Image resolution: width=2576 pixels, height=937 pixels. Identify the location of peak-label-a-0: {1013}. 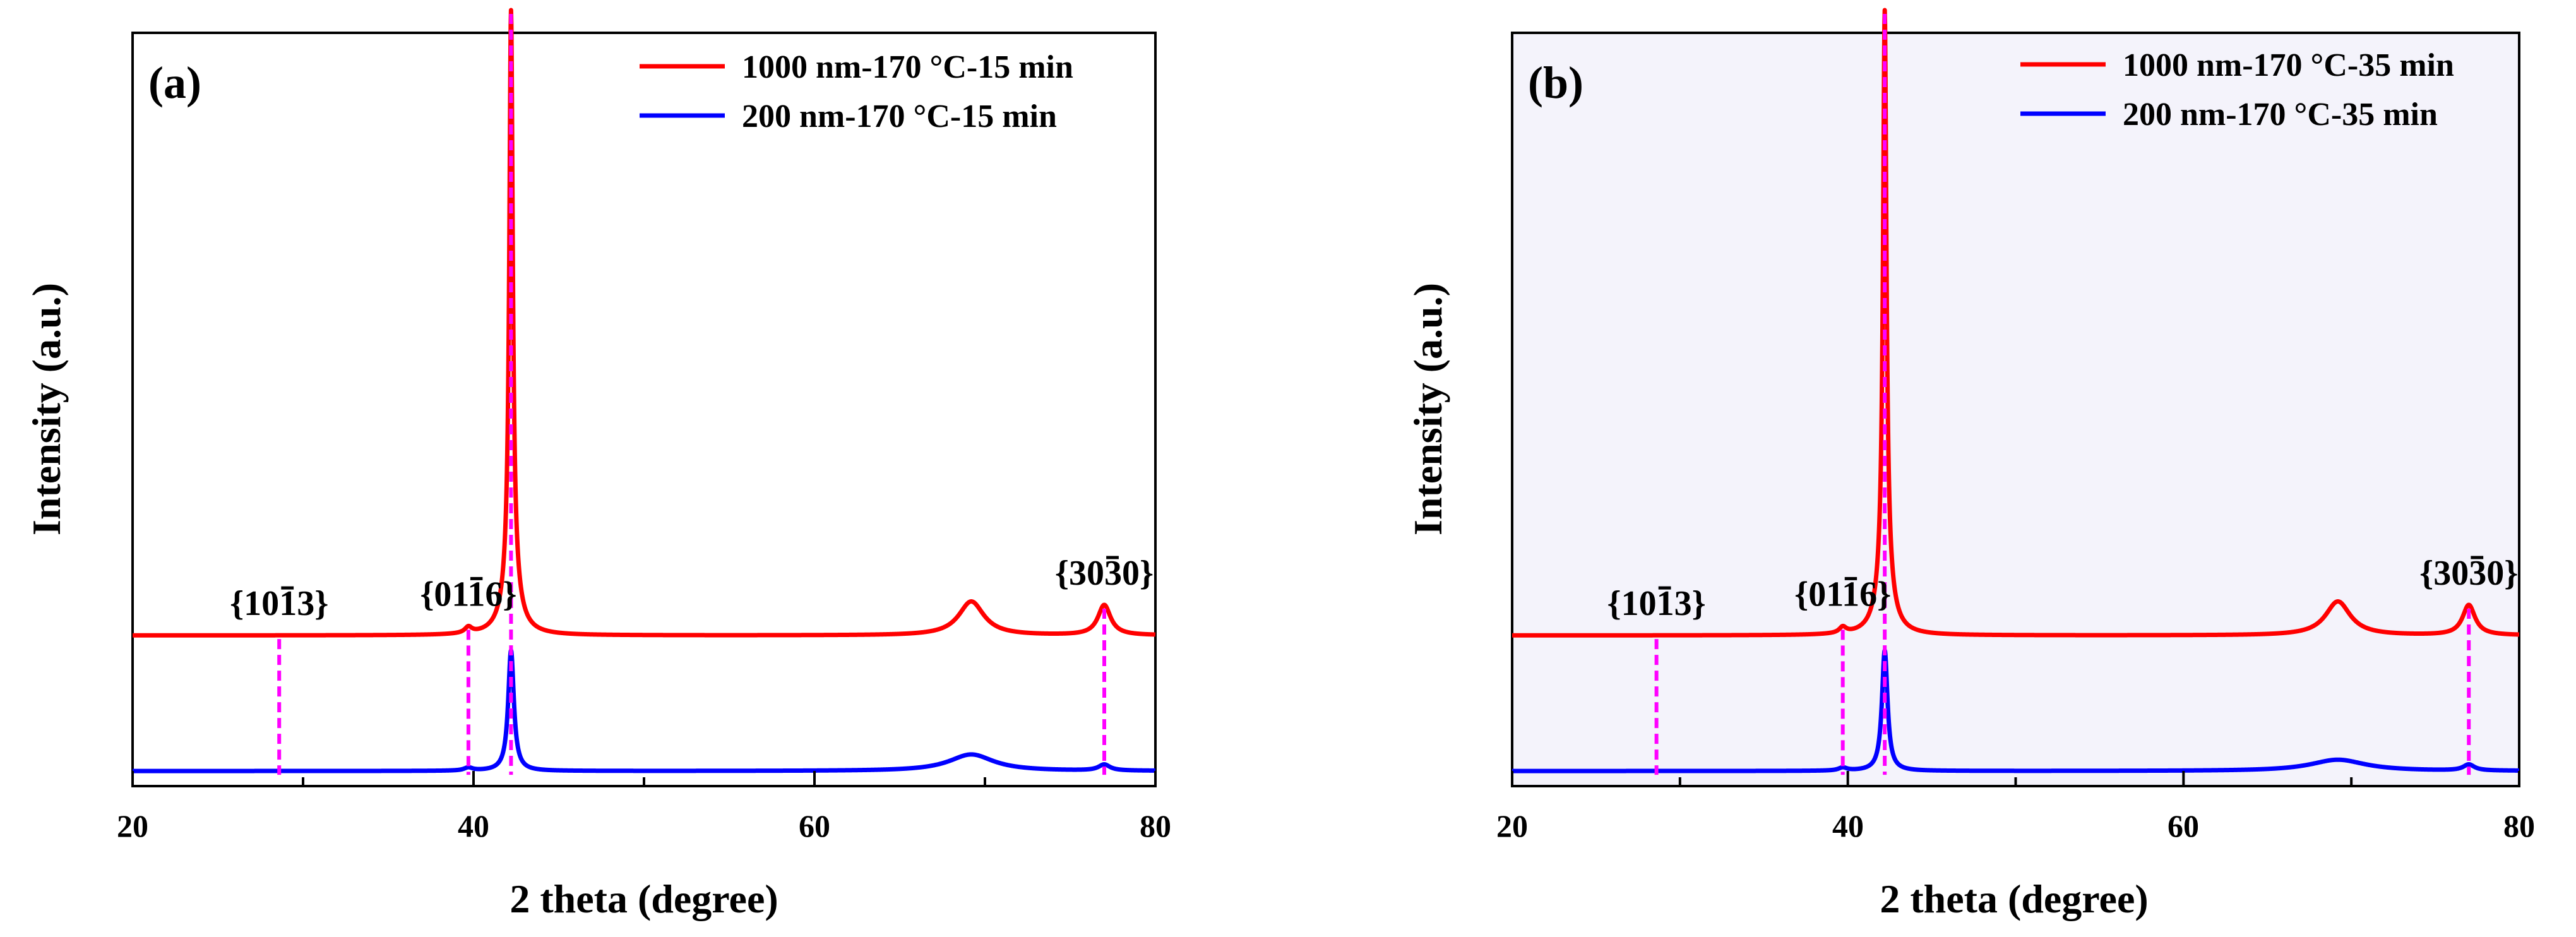
(279, 604).